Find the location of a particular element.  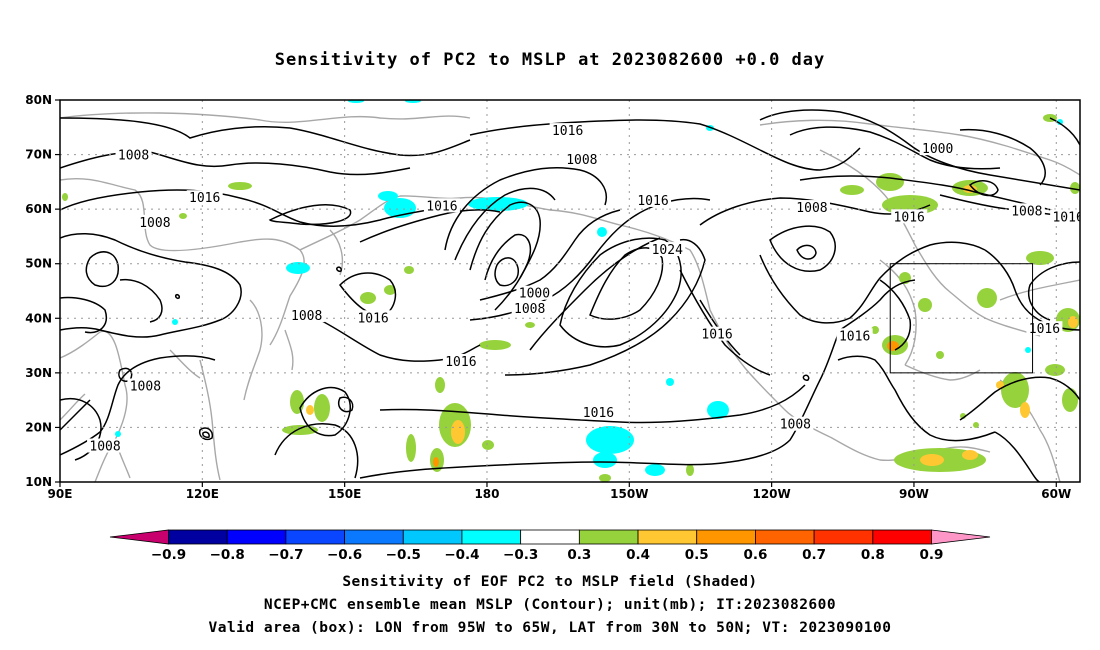

lat-tick-label: 60N is located at coordinates (38, 209).